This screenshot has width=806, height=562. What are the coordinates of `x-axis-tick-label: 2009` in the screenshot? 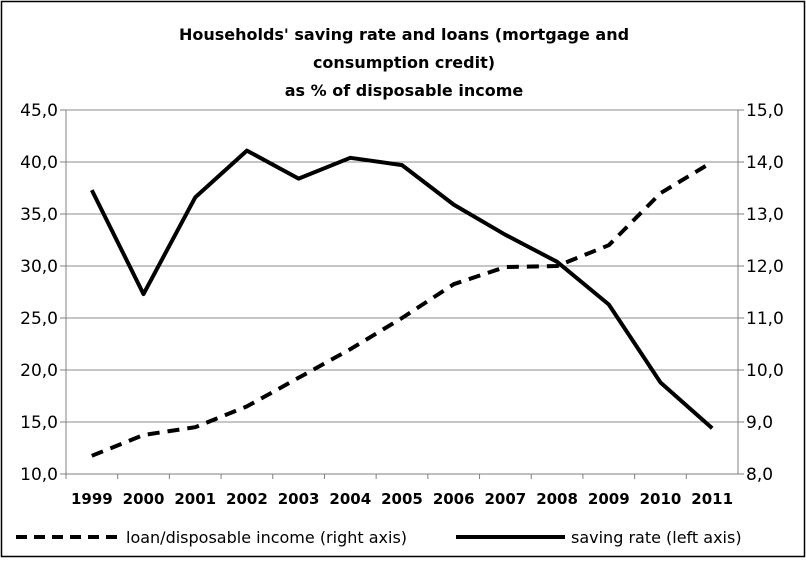 It's located at (609, 499).